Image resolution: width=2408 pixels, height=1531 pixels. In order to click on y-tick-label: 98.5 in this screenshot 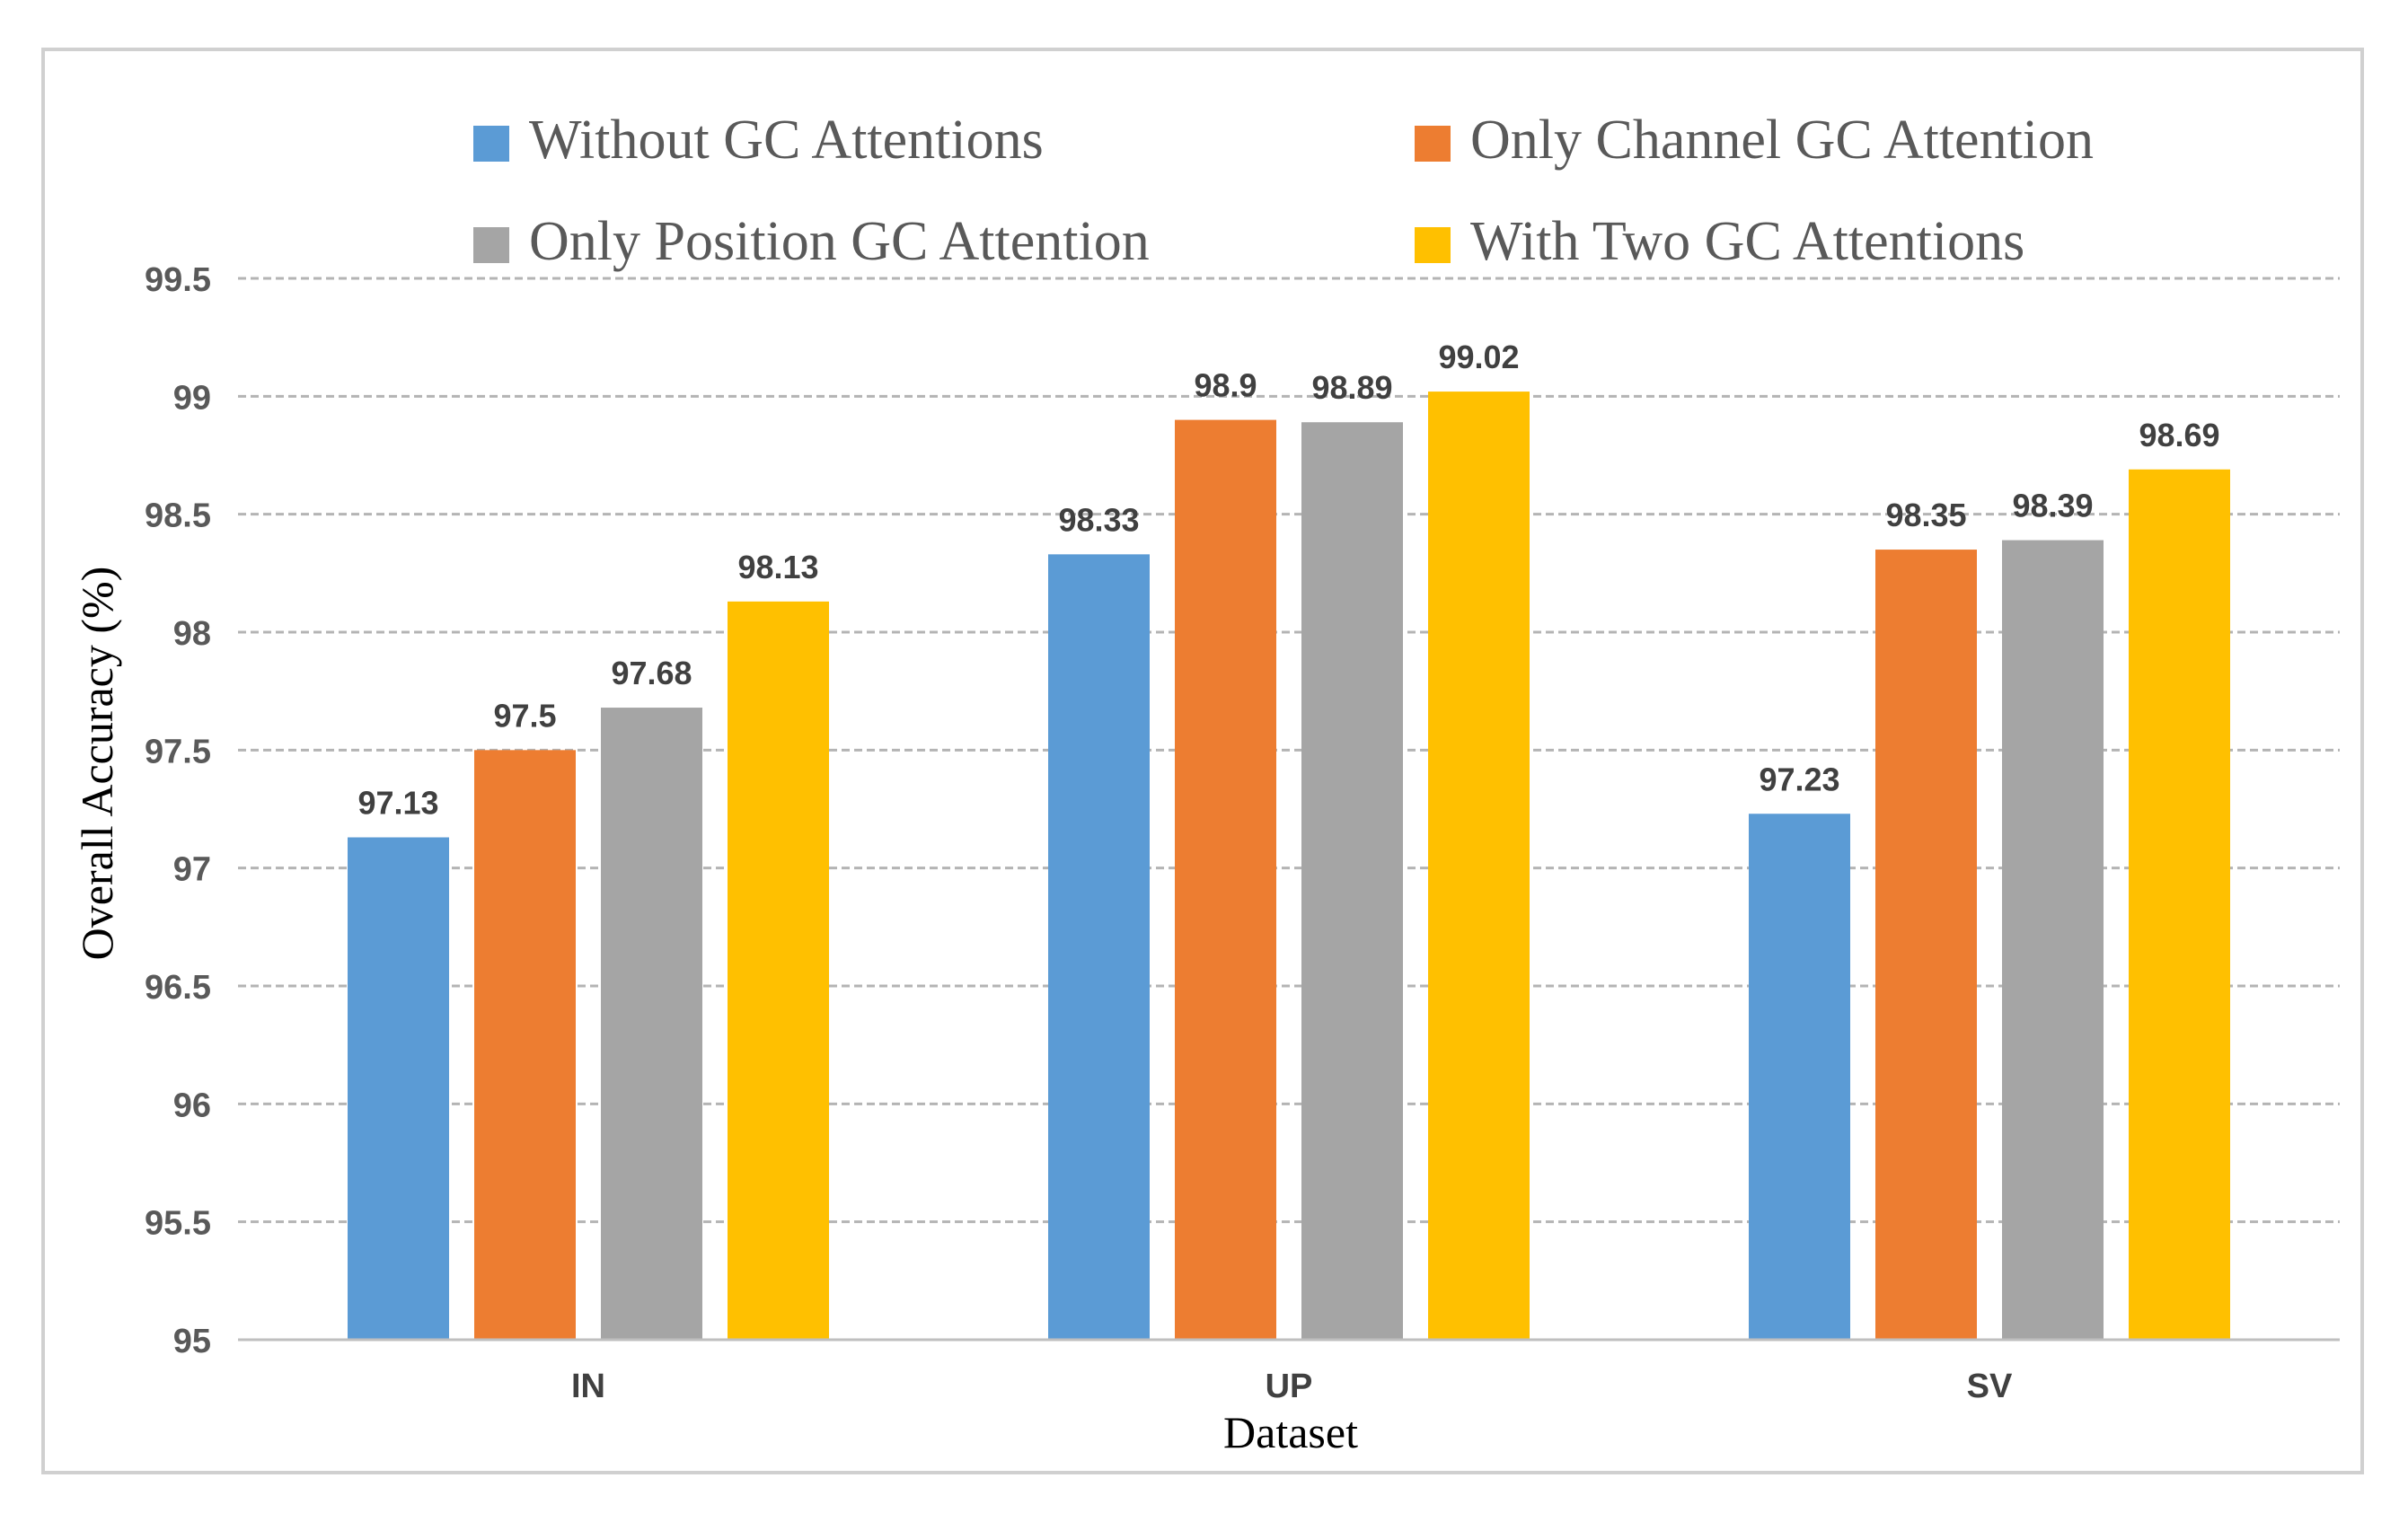, I will do `click(178, 516)`.